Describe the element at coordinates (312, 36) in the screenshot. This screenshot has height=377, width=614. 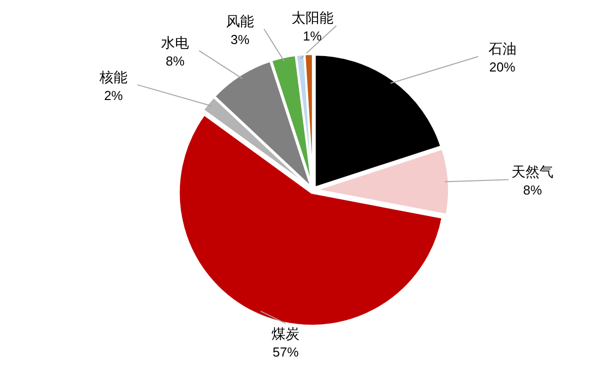
I see `data-label: 1%` at that location.